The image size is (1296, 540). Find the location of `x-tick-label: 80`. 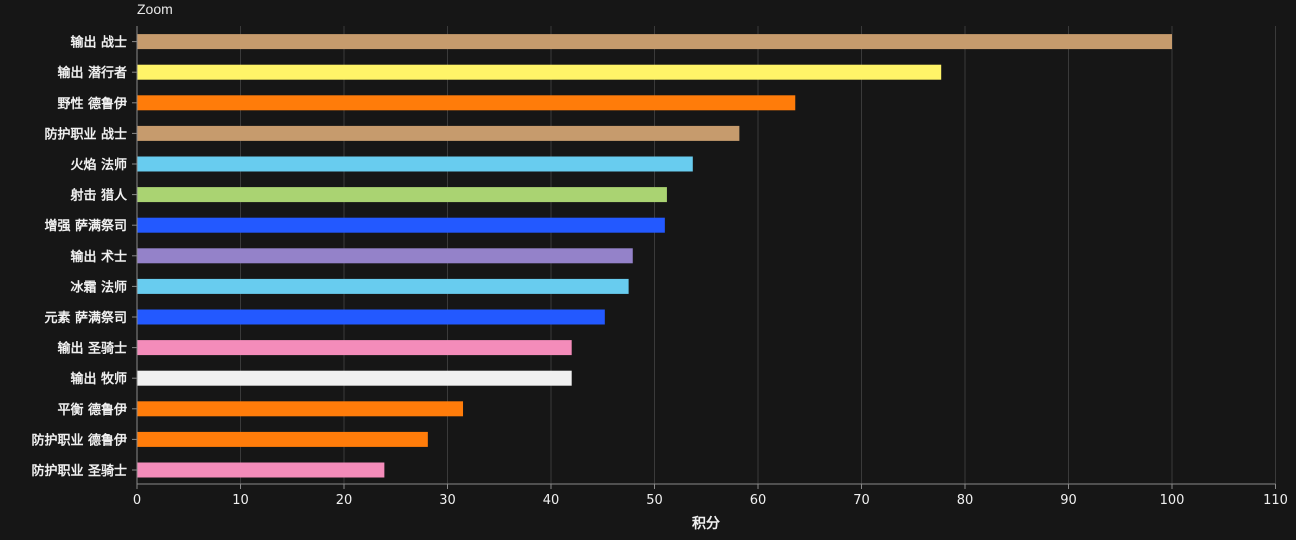

x-tick-label: 80 is located at coordinates (965, 500).